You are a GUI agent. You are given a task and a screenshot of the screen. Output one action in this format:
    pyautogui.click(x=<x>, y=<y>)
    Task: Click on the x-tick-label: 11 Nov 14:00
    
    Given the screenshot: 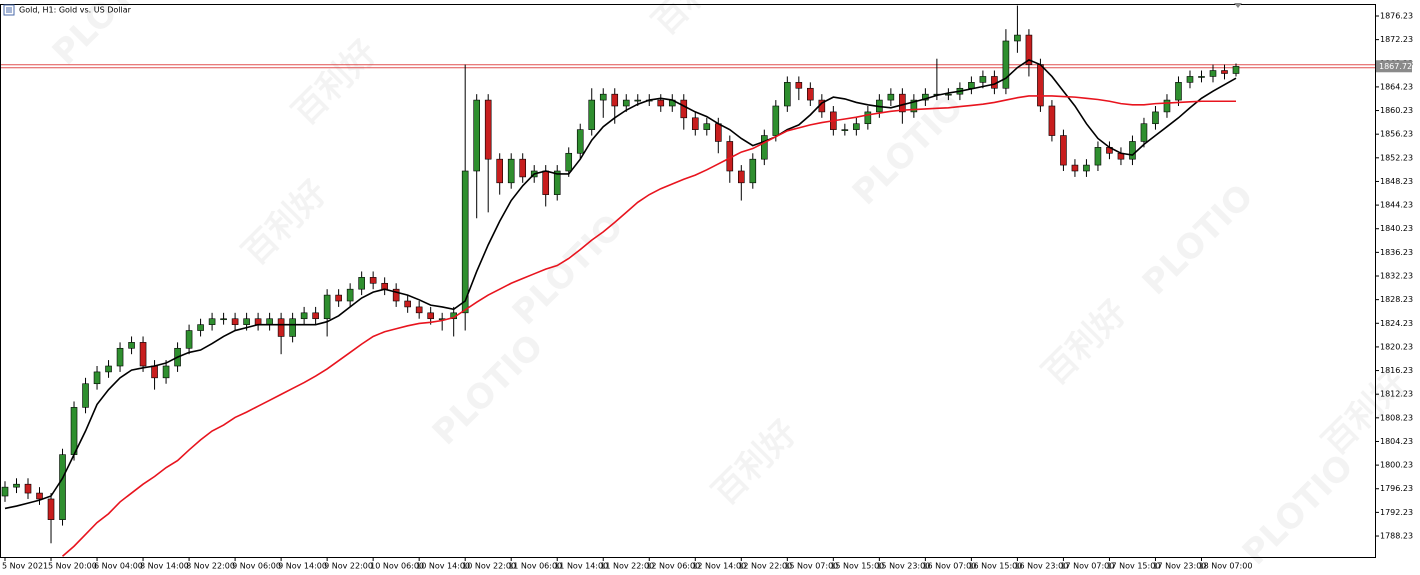 What is the action you would take?
    pyautogui.click(x=581, y=566)
    